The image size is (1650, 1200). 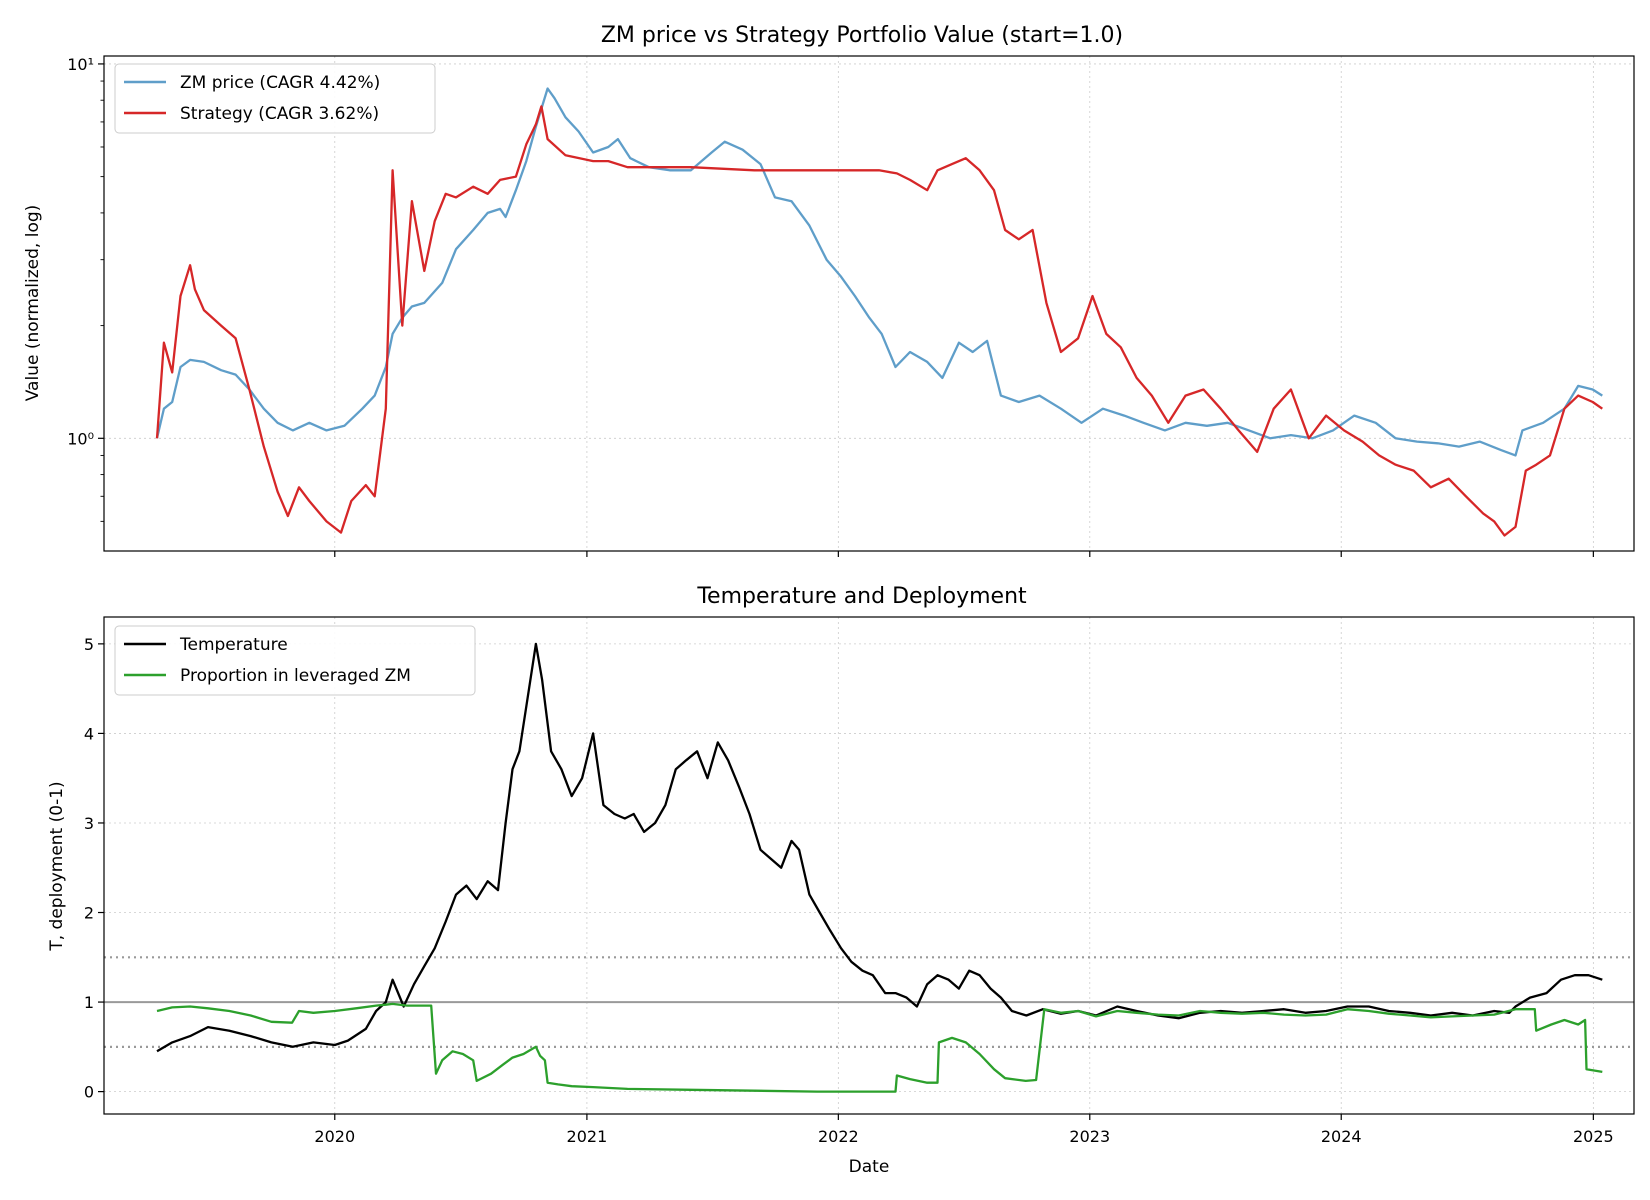 I want to click on bottom-chart-legend: Temperature Proportion in leveraged ZM, so click(x=295, y=660).